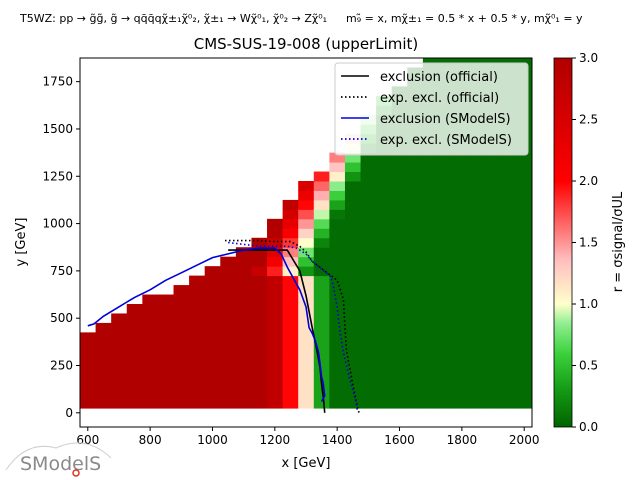 The image size is (640, 480). Describe the element at coordinates (439, 77) in the screenshot. I see `legend-label-official: exclusion (official)` at that location.